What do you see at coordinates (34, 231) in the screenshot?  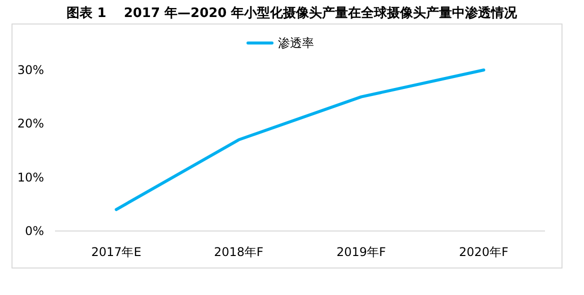 I see `y-tick-label: 0%` at bounding box center [34, 231].